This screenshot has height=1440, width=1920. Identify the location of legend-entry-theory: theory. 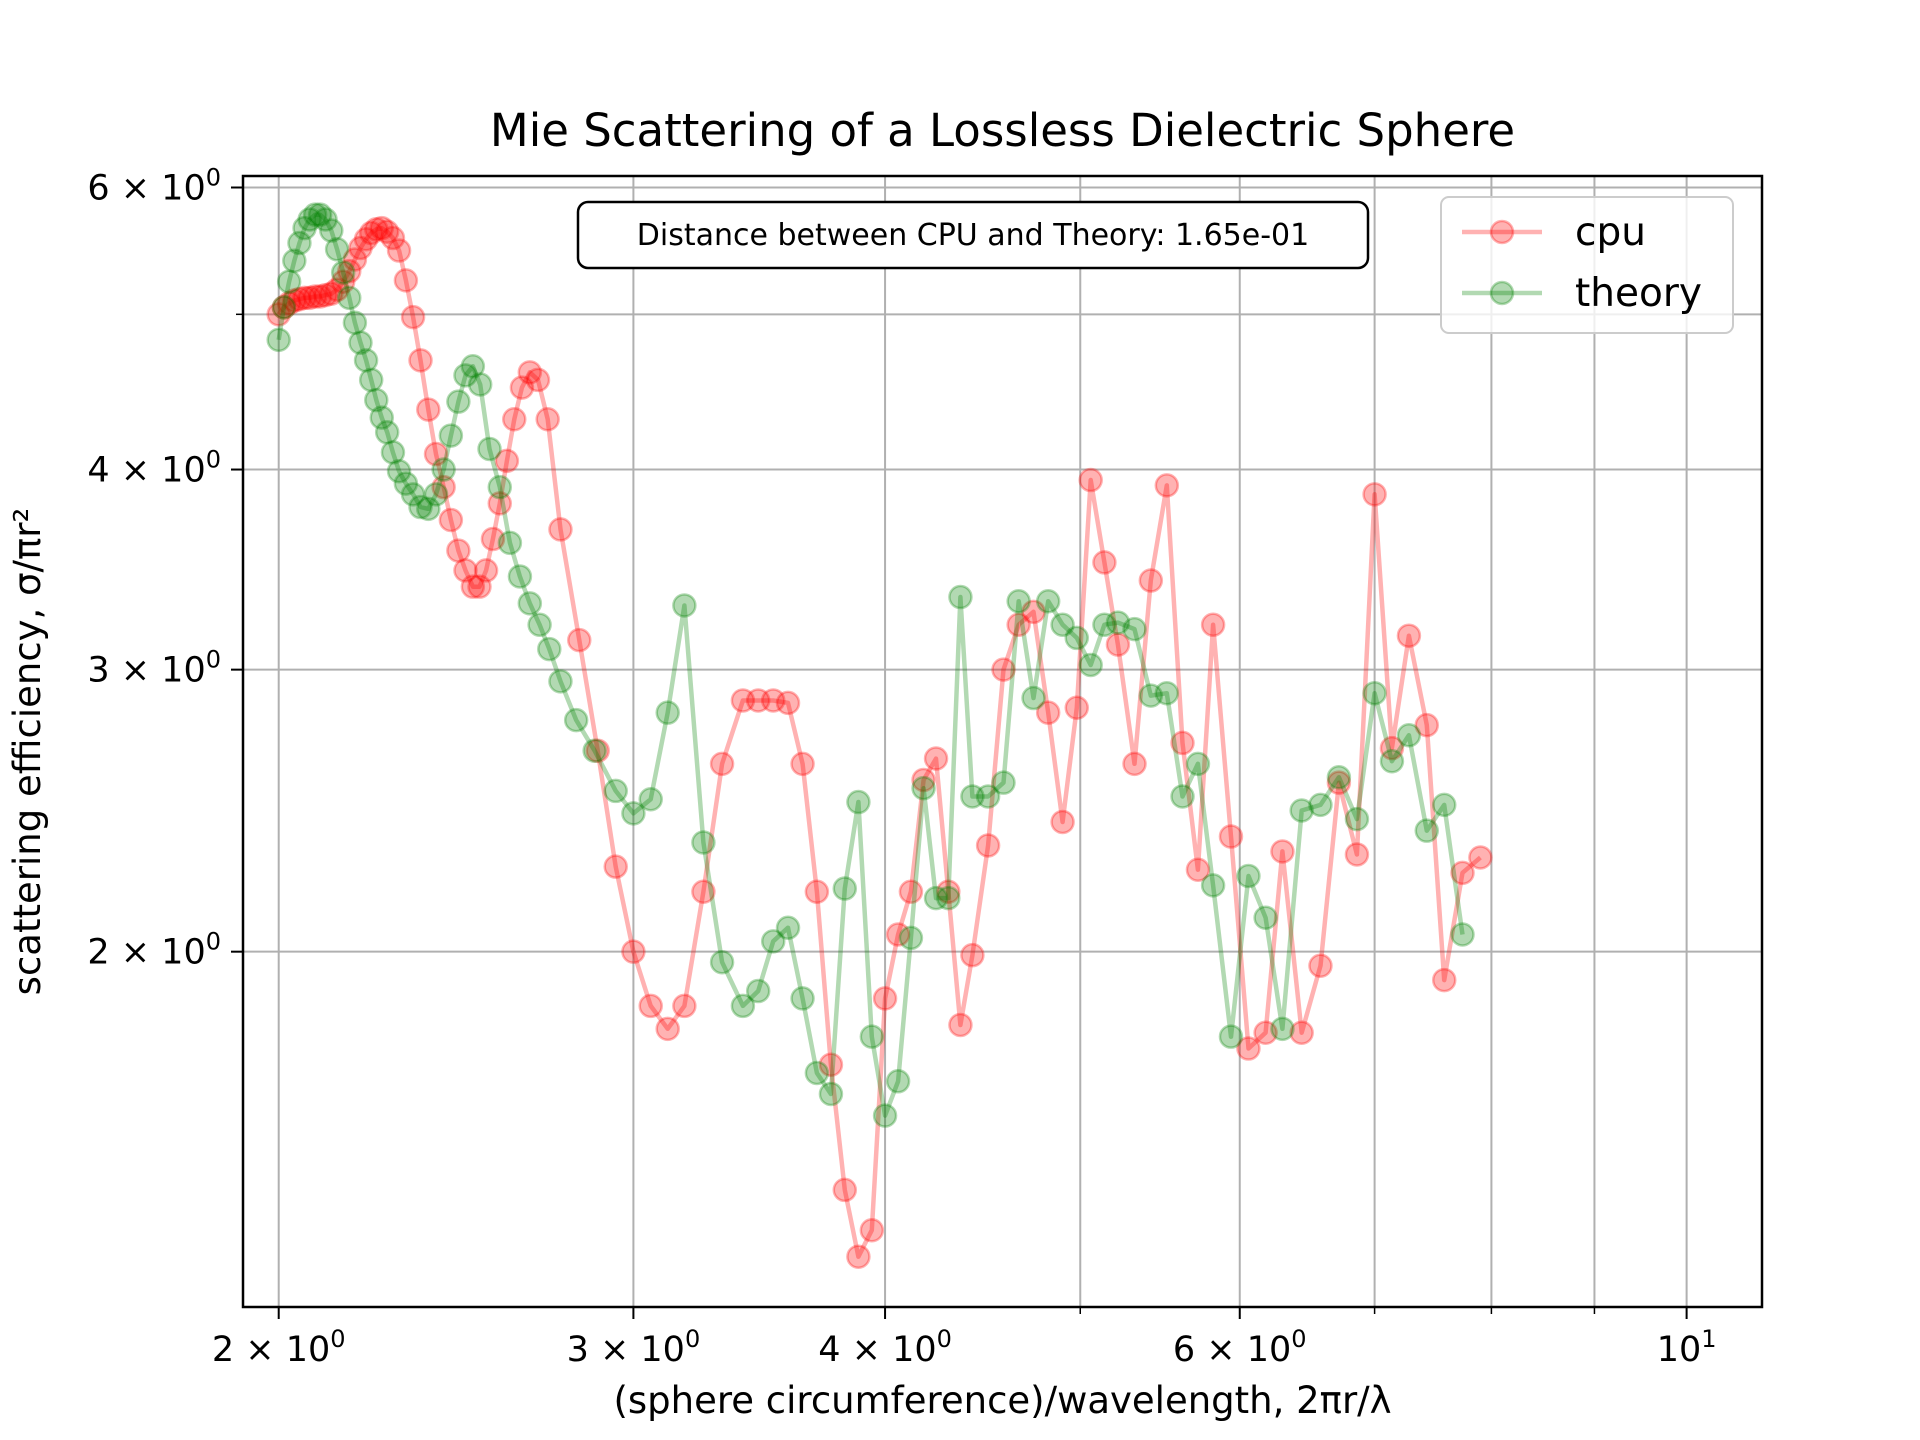
(1582, 293).